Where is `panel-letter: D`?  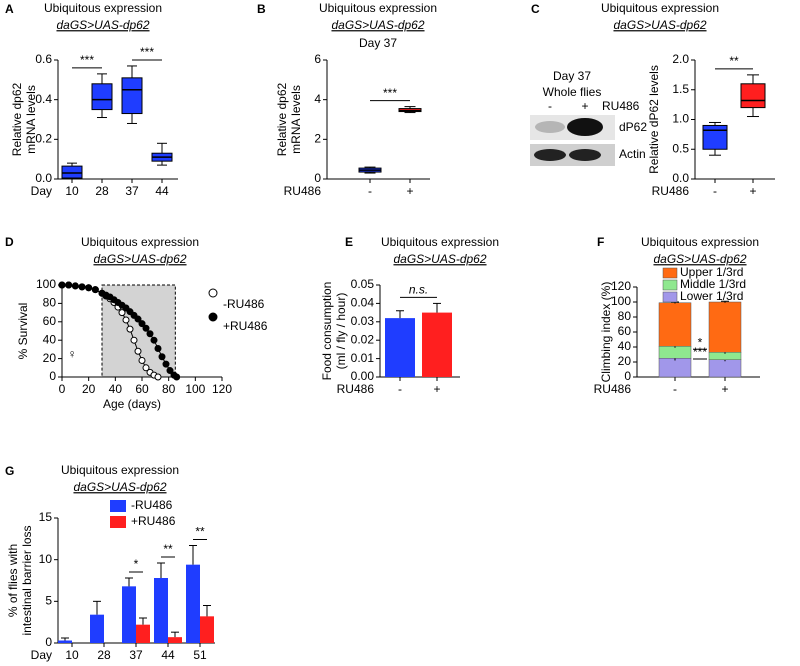 panel-letter: D is located at coordinates (9, 242).